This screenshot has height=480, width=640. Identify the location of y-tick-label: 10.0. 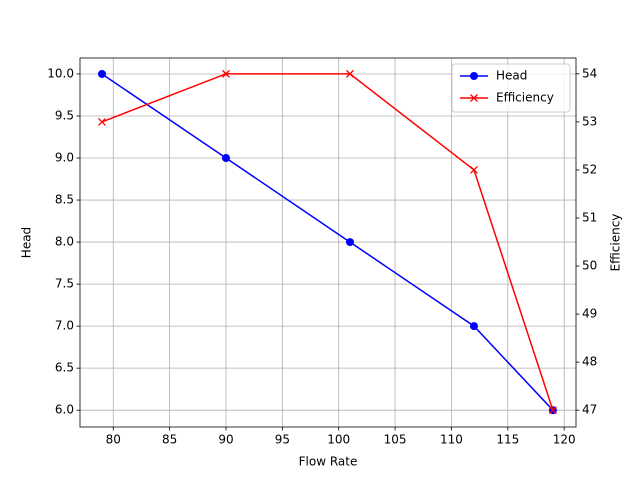
(60, 73).